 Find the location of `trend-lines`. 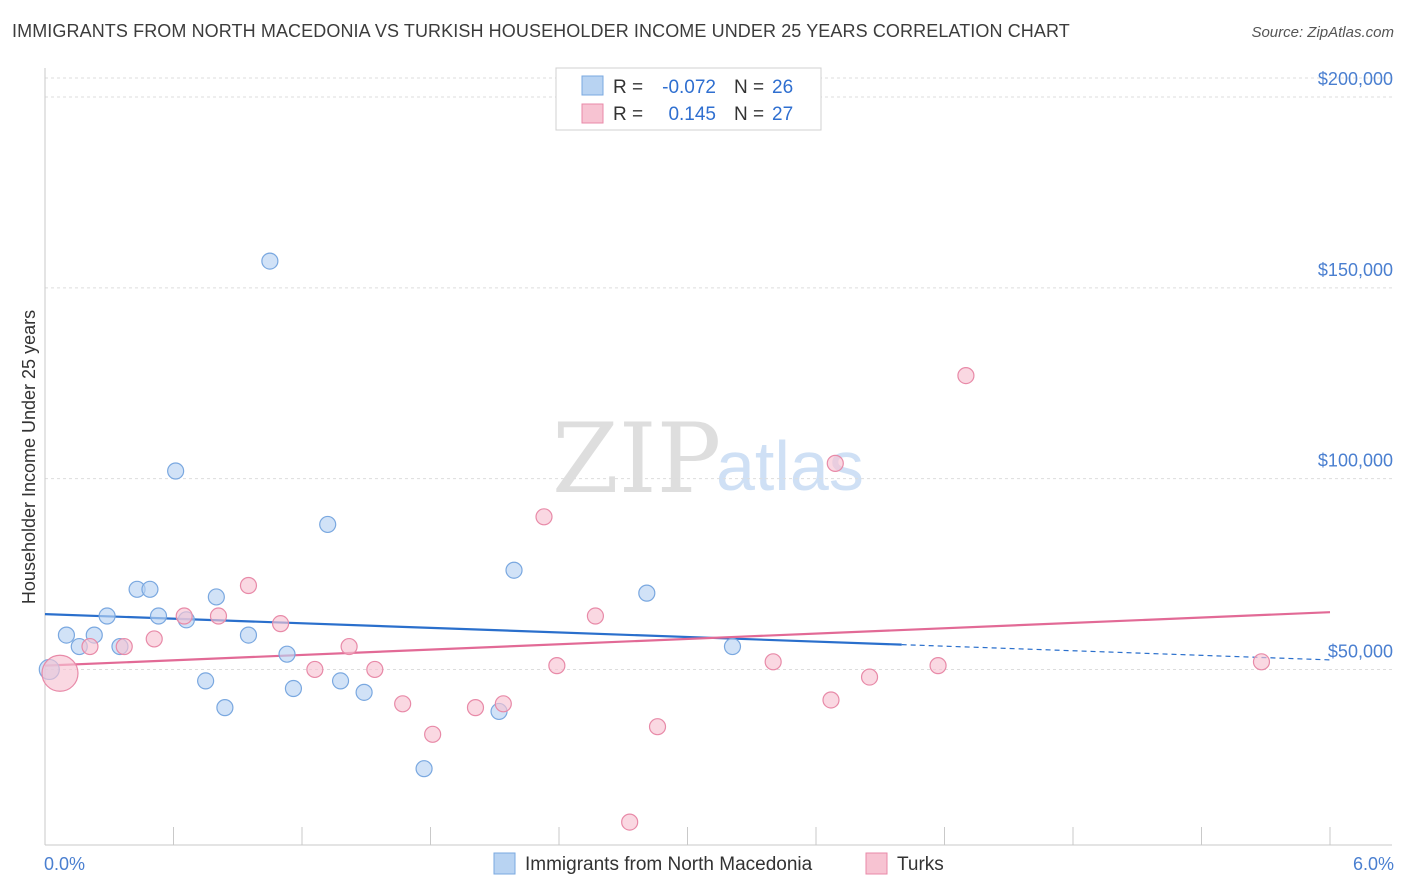

trend-lines is located at coordinates (687, 639).